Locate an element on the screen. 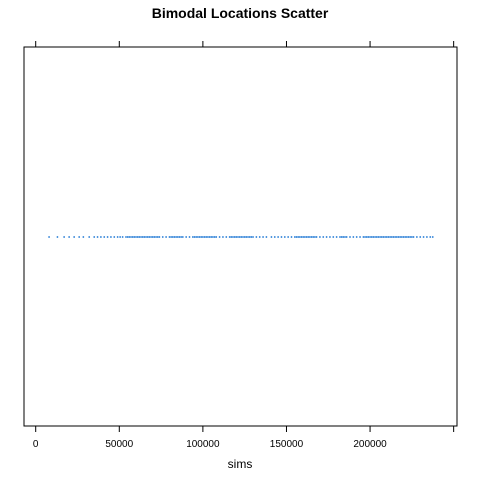 This screenshot has width=480, height=480. x-tick-label: 50000 is located at coordinates (119, 444).